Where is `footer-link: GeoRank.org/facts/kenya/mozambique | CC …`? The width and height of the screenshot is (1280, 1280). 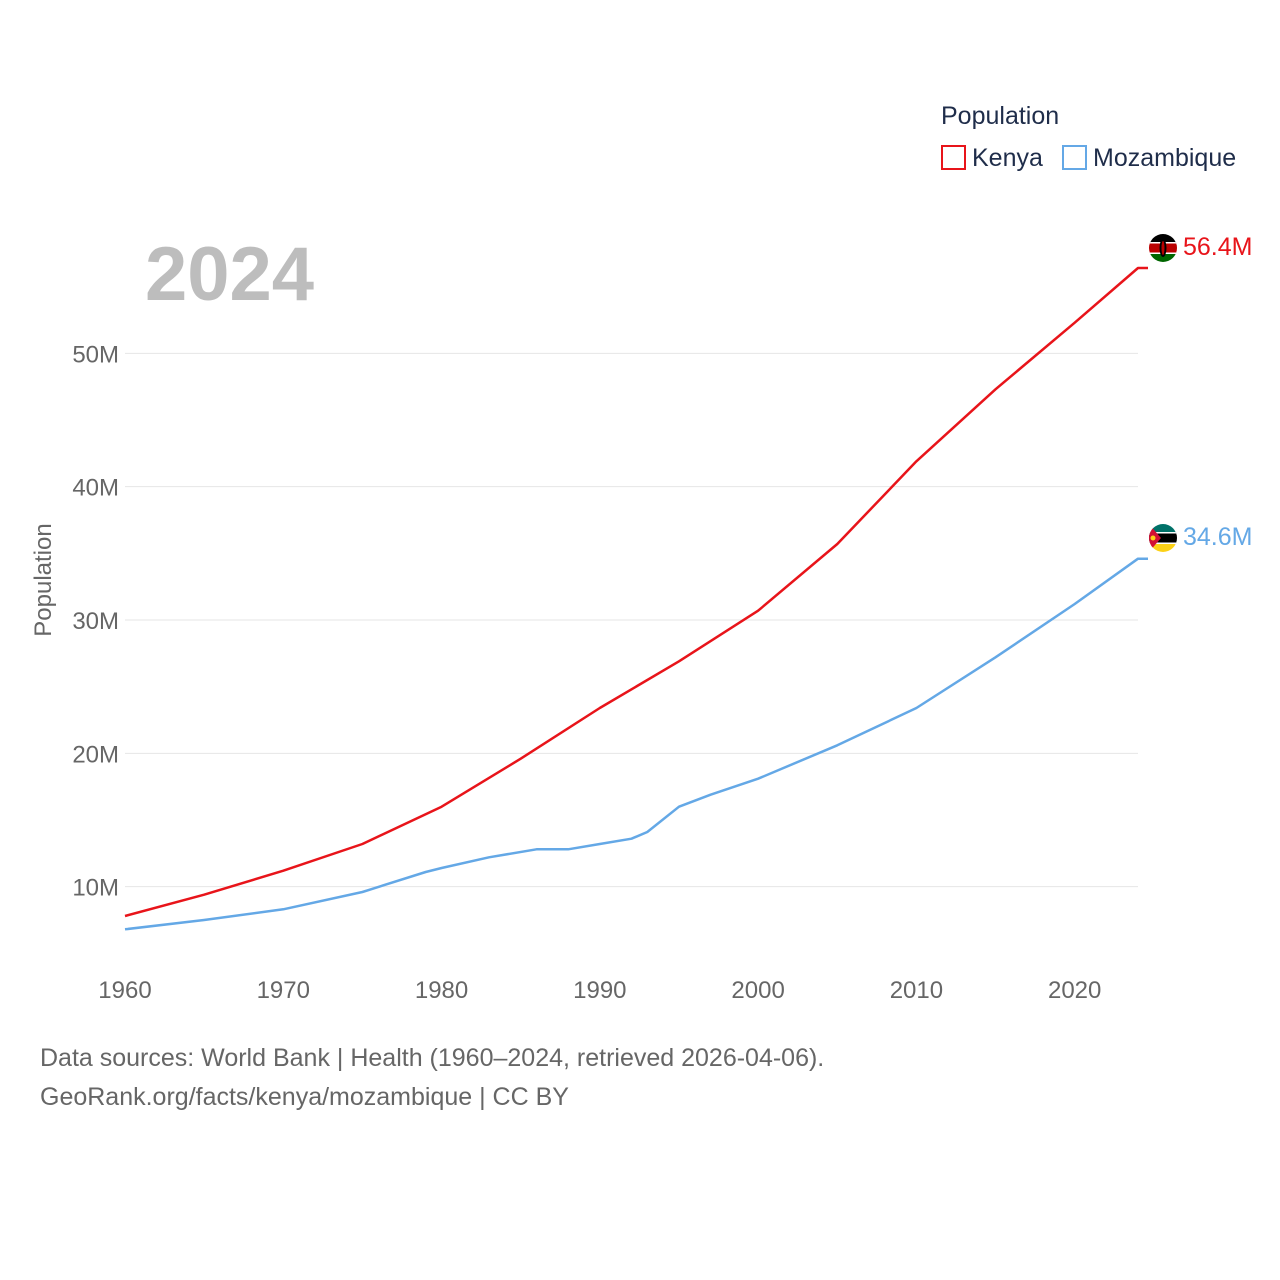 footer-link: GeoRank.org/facts/kenya/mozambique | CC … is located at coordinates (304, 1097).